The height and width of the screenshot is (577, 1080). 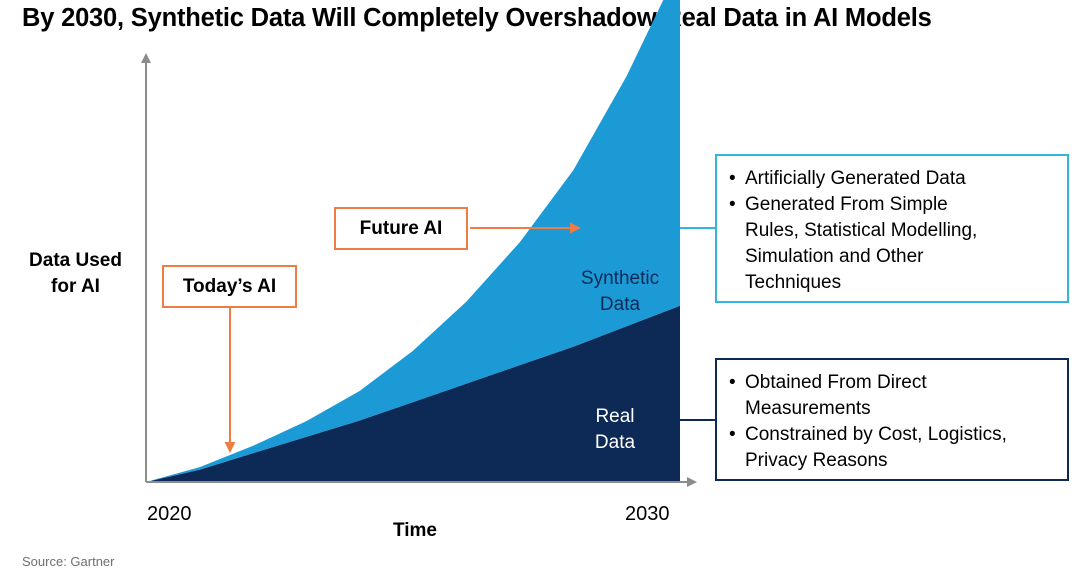 I want to click on y-axis-label-line: for AI, so click(x=75, y=286).